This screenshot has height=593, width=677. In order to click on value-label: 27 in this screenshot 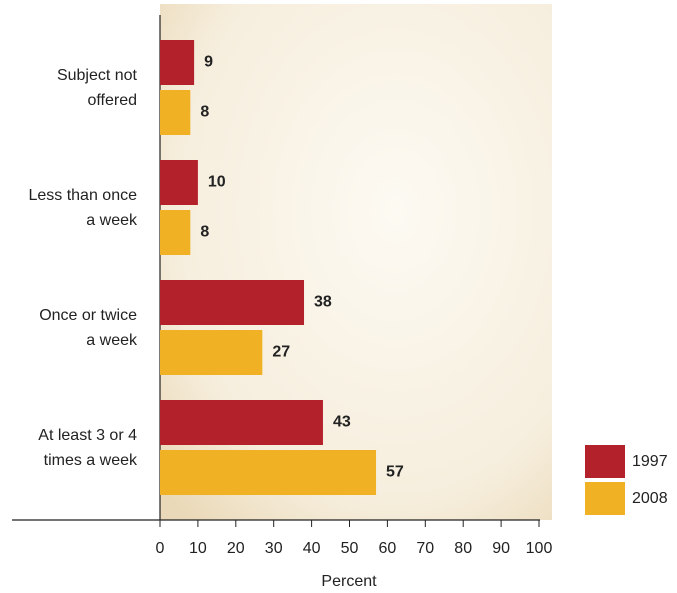, I will do `click(281, 352)`.